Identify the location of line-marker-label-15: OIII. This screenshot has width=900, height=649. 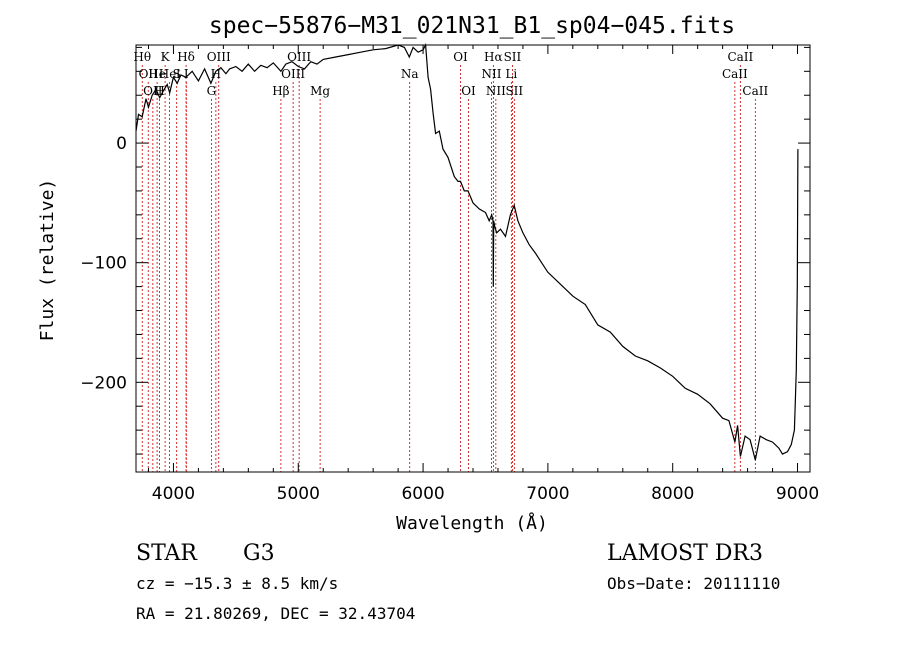
(299, 57).